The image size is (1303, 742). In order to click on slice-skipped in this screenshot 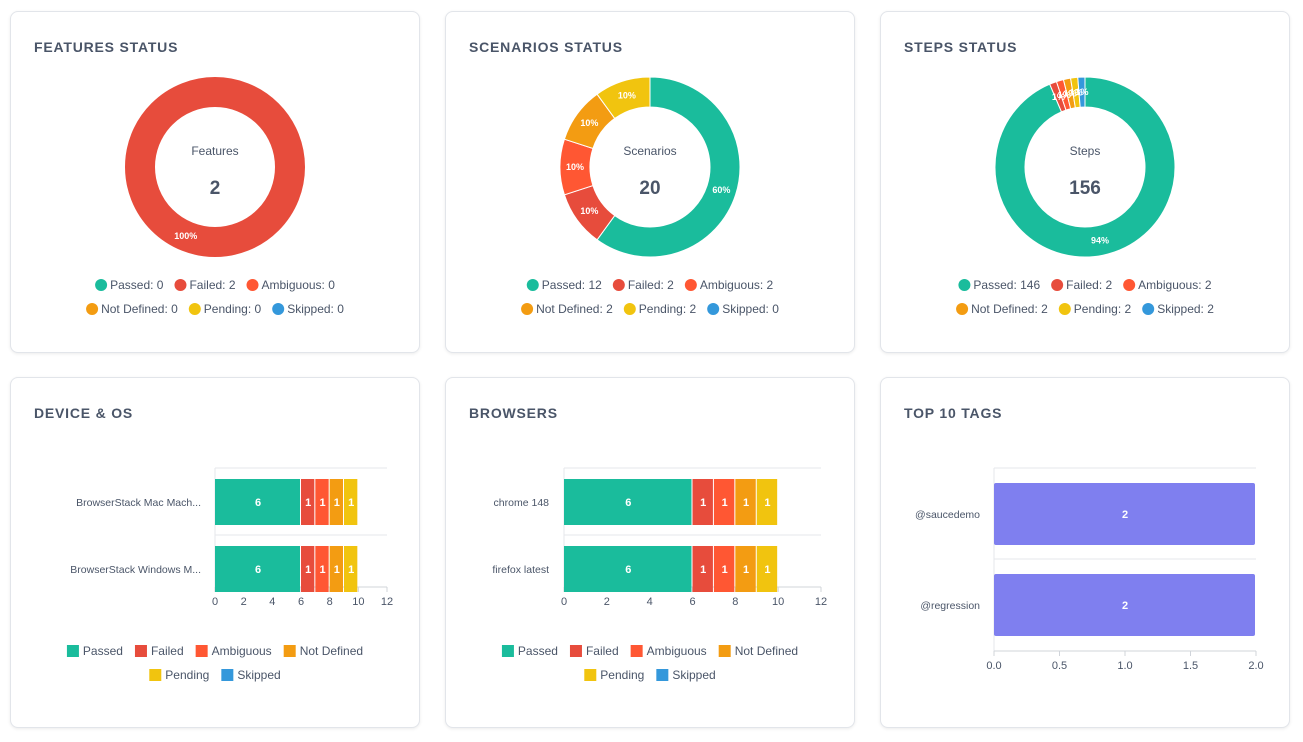, I will do `click(1081, 92)`.